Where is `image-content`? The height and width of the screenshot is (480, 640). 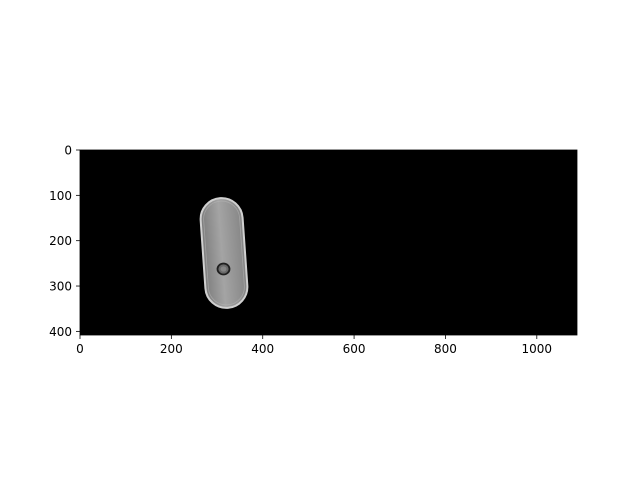
image-content is located at coordinates (224, 253).